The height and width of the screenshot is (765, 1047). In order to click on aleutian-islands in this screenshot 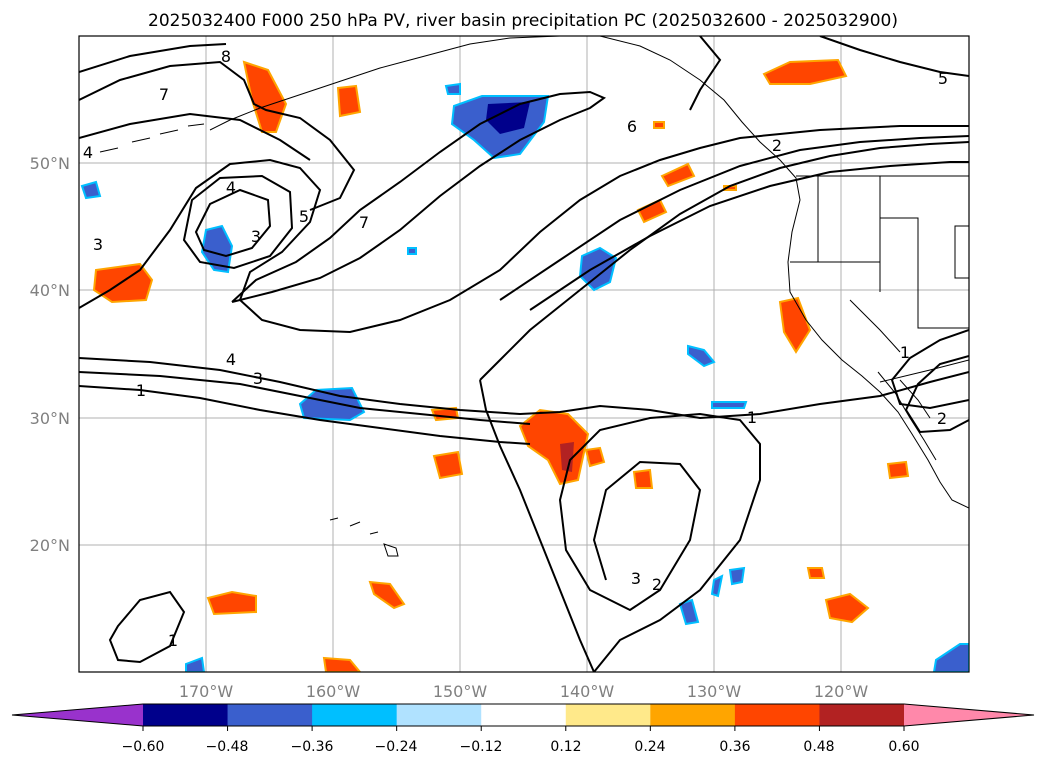, I will do `click(152, 138)`.